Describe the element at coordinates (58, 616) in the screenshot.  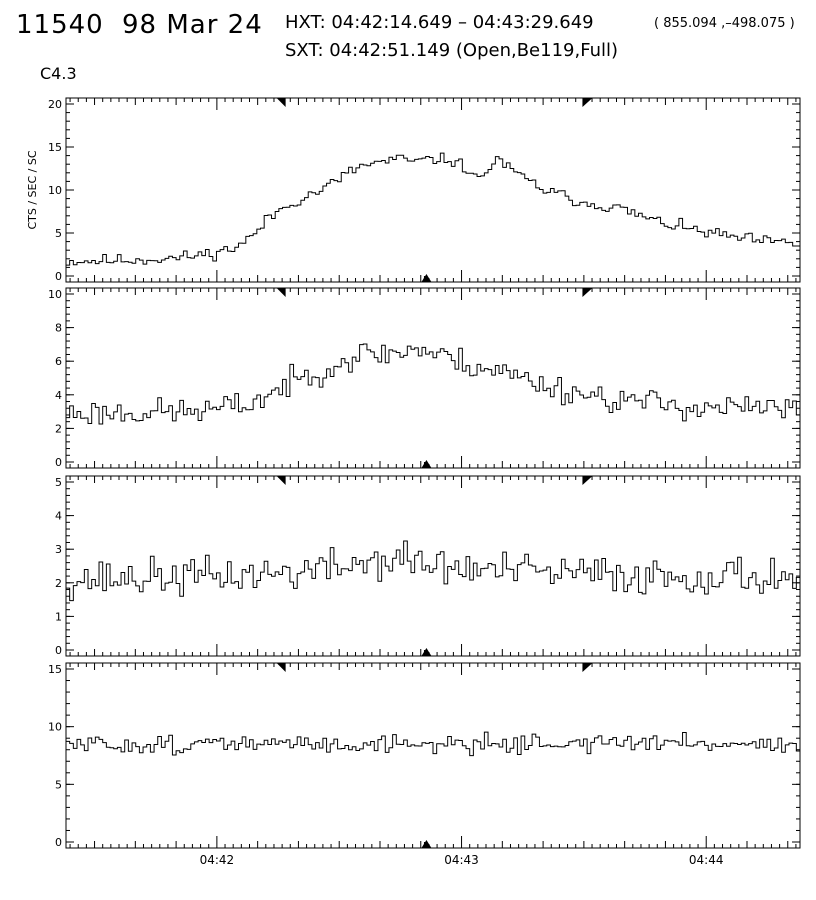
I see `y-tick-label: 1` at that location.